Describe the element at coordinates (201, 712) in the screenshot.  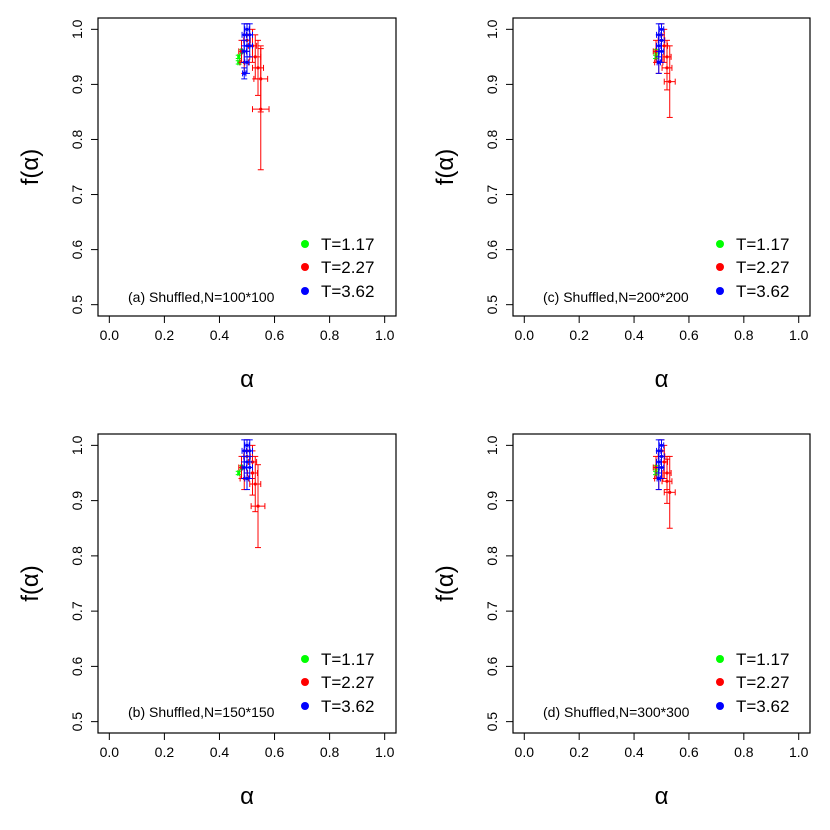
I see `panel-label: (b) Shuffled,N=150*150` at that location.